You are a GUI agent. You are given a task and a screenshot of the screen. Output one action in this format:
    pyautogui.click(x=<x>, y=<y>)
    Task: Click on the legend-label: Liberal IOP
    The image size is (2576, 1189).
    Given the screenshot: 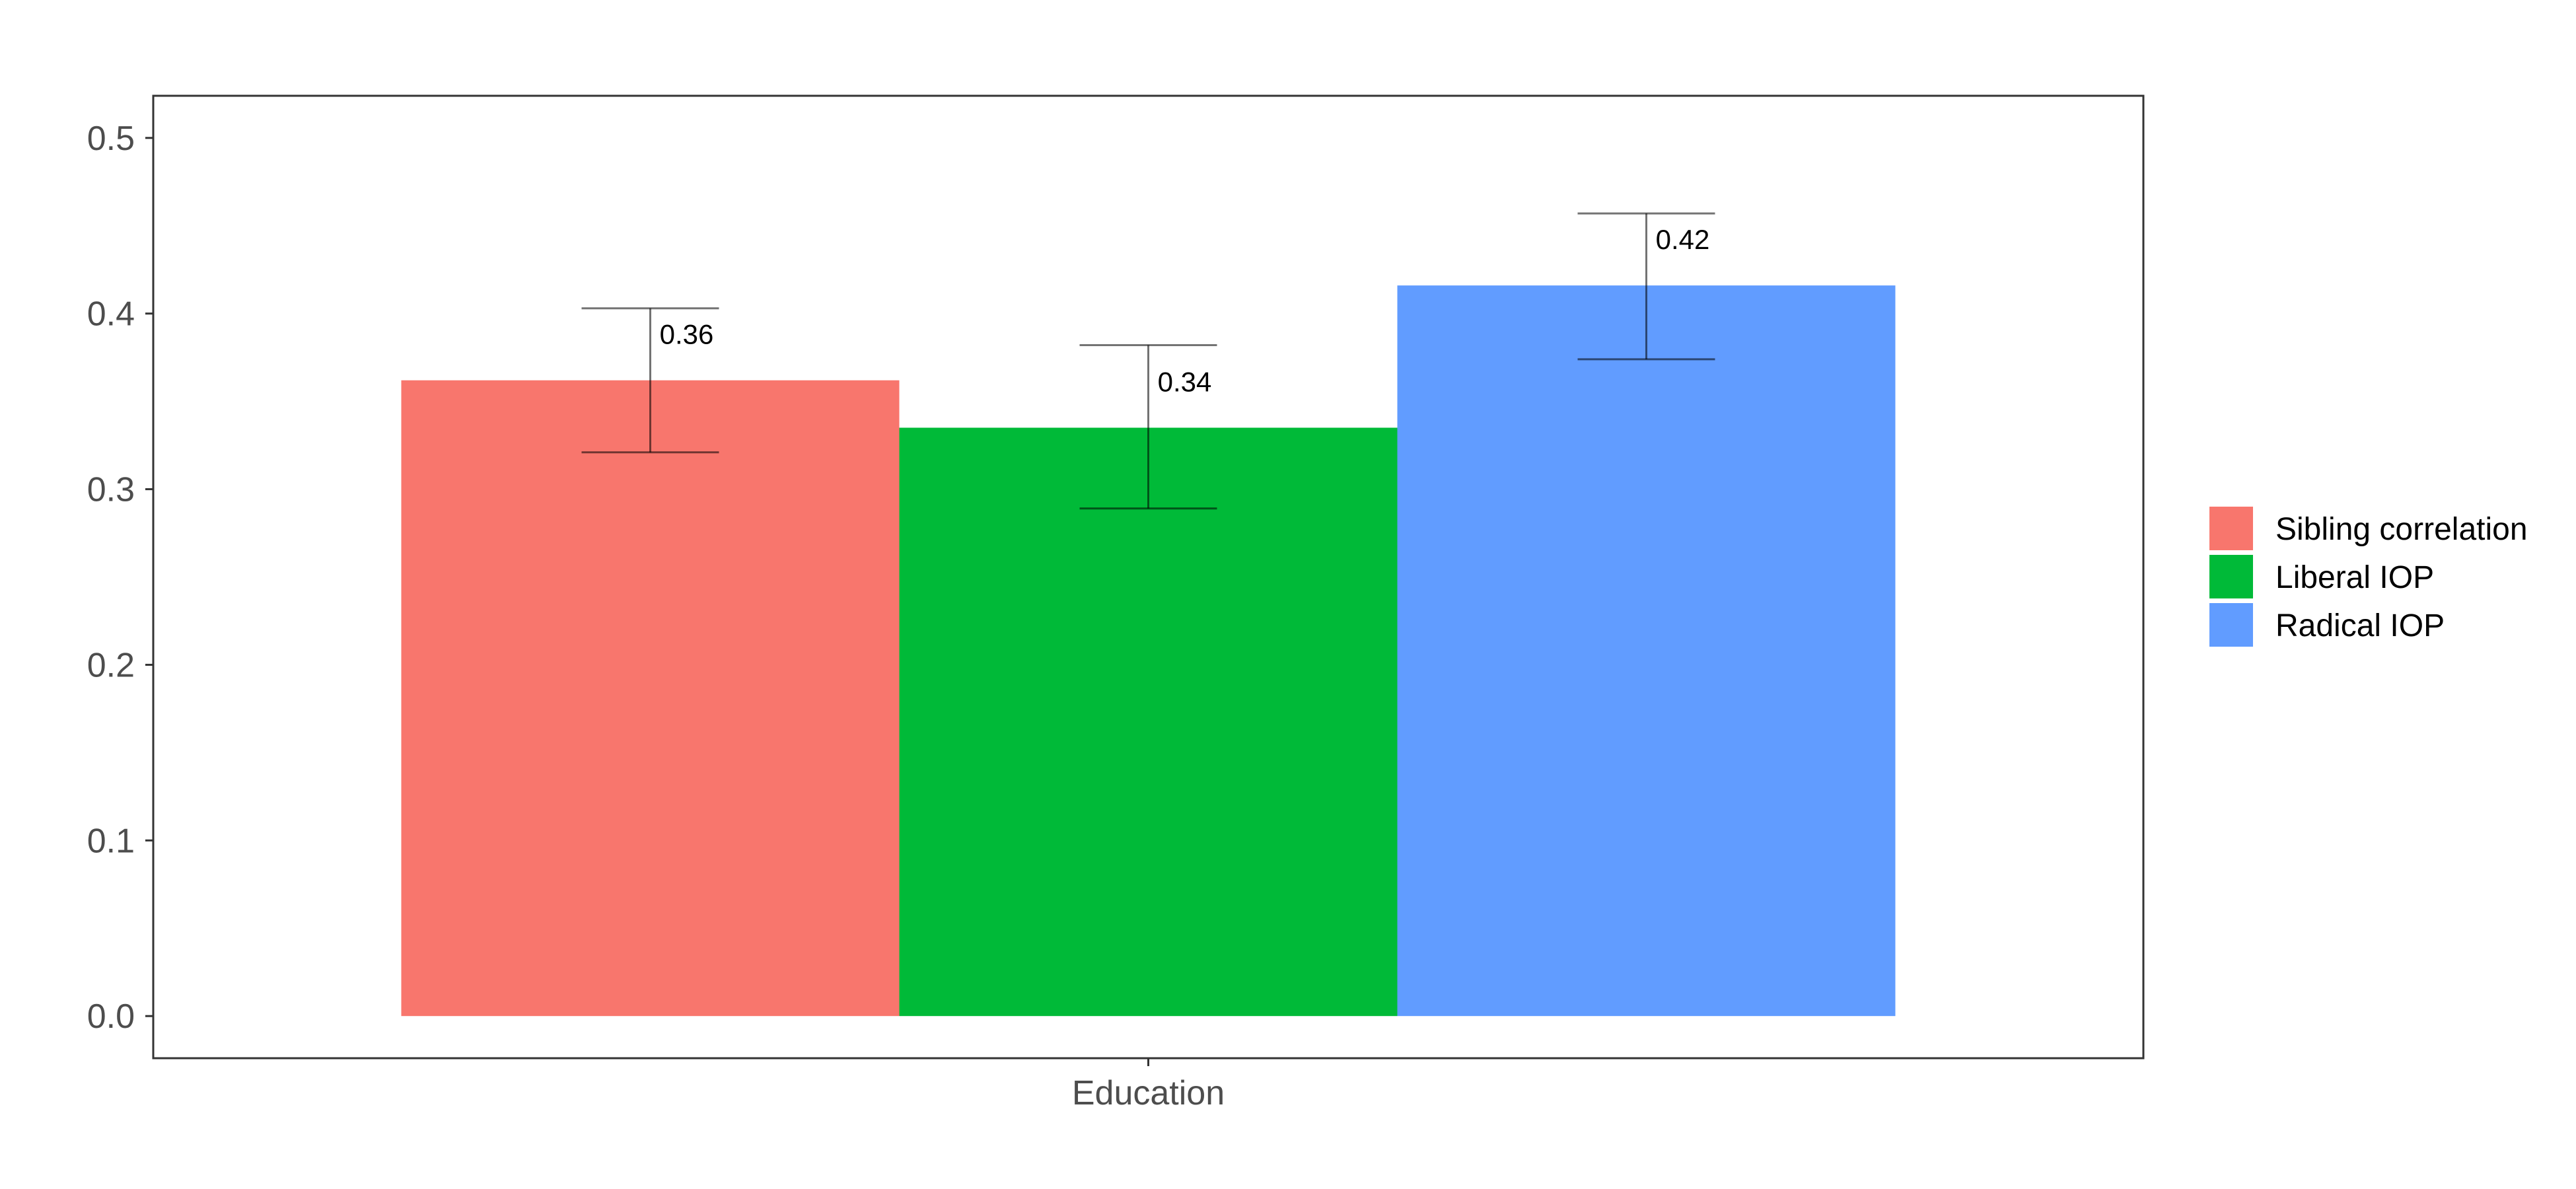 What is the action you would take?
    pyautogui.click(x=2355, y=577)
    